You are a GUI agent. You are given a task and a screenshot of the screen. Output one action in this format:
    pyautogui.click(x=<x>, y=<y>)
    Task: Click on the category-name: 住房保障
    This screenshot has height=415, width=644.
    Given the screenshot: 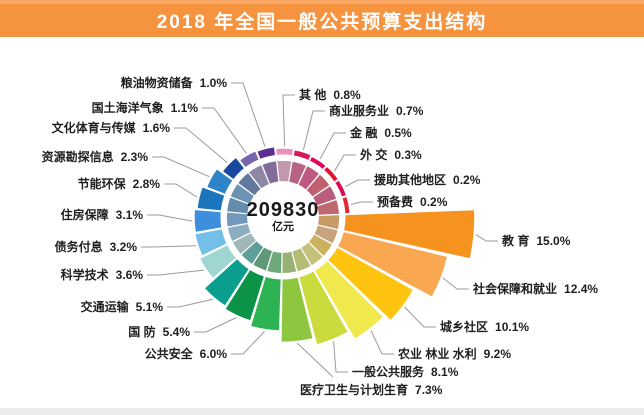 What is the action you would take?
    pyautogui.click(x=84, y=215)
    